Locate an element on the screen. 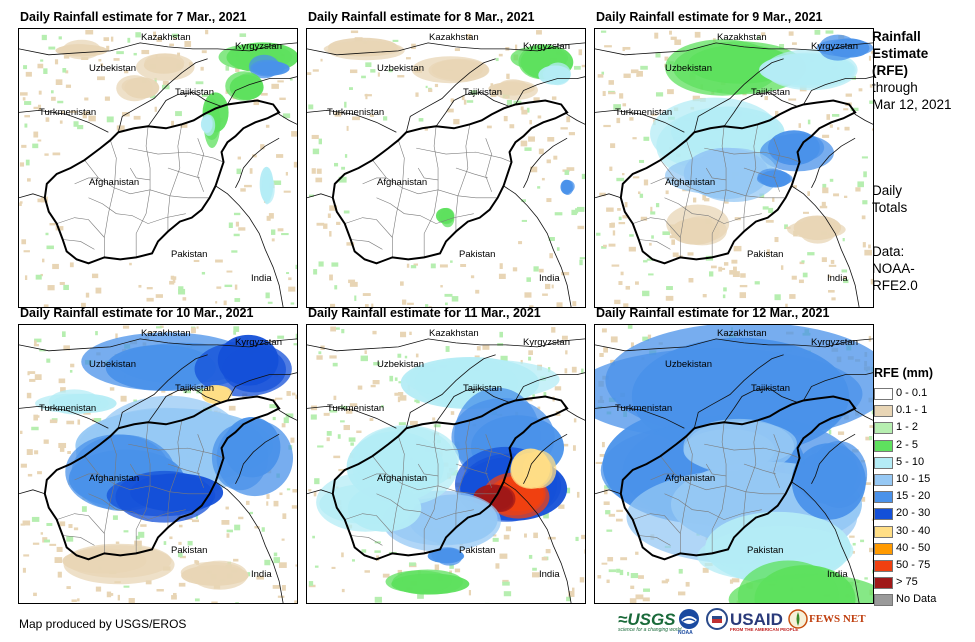 This screenshot has height=642, width=975. rfe-title-line: (RFE) is located at coordinates (890, 70).